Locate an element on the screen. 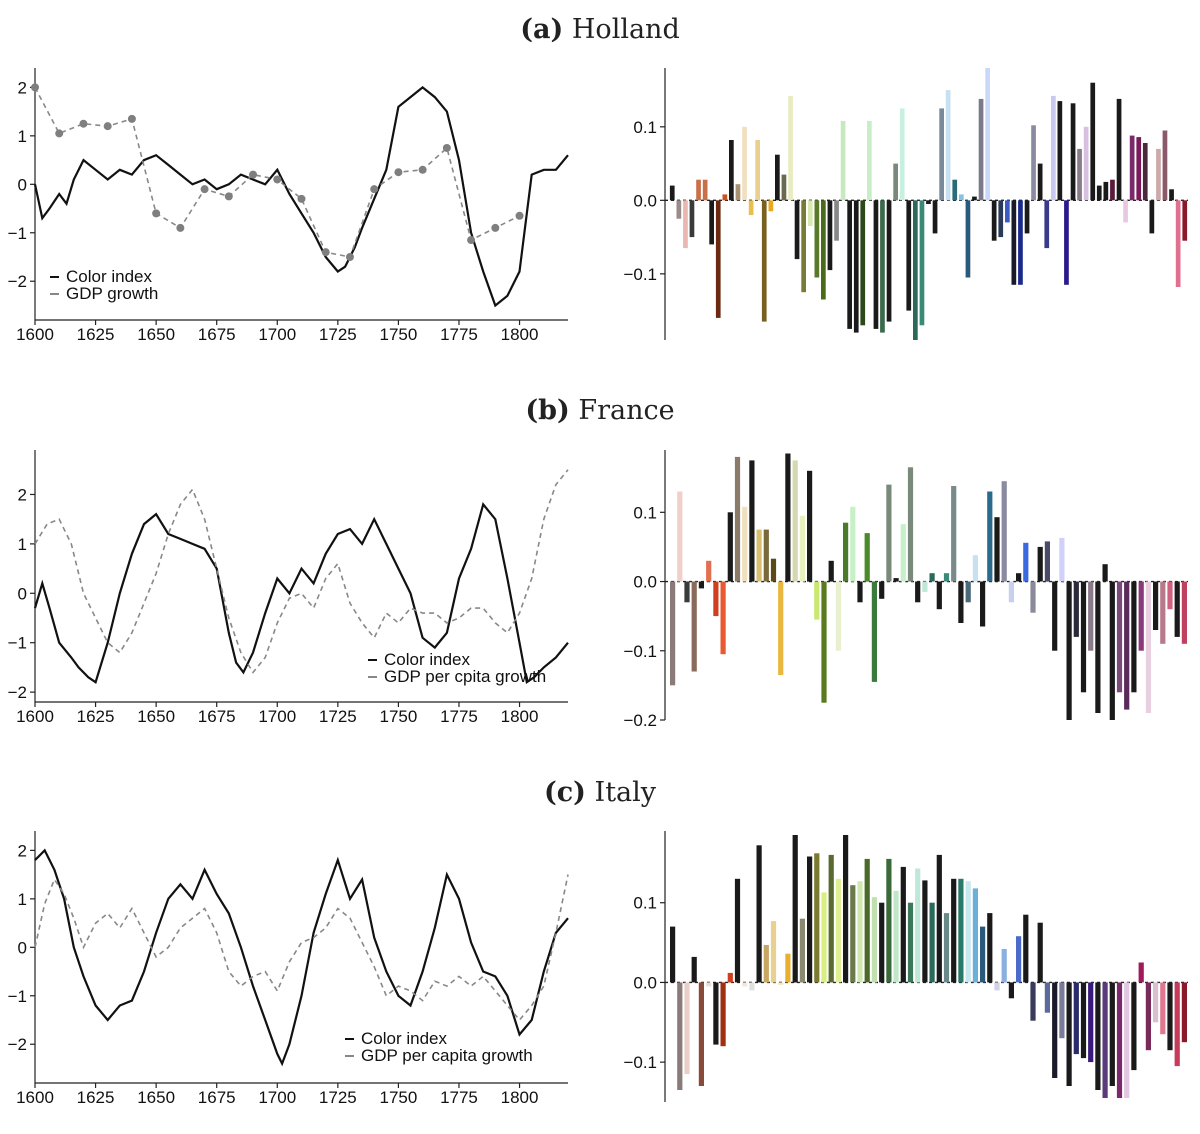 The image size is (1200, 1134). gdp-growth-line is located at coordinates (301, 571).